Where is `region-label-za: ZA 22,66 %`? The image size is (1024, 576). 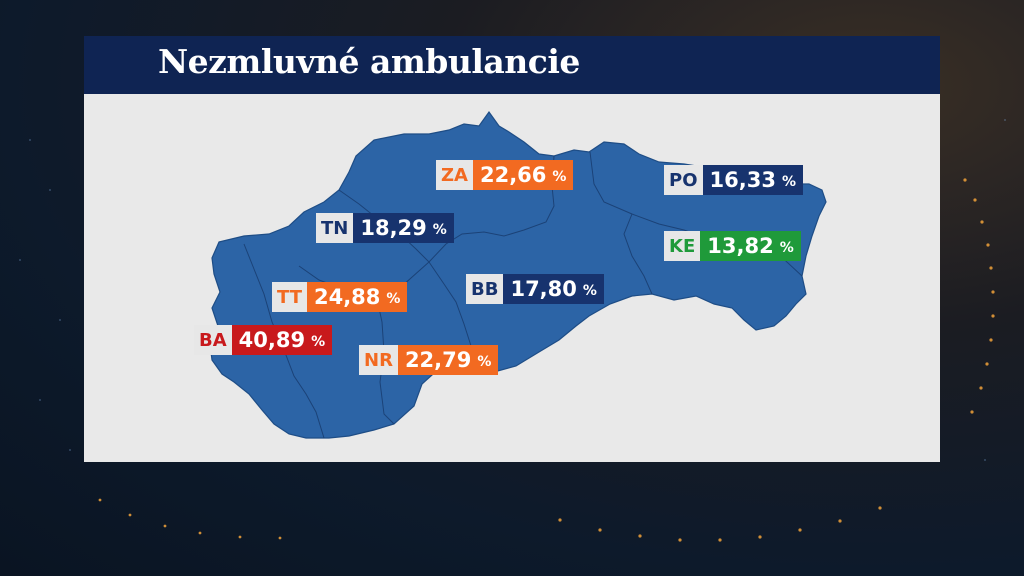 region-label-za: ZA 22,66 % is located at coordinates (505, 175).